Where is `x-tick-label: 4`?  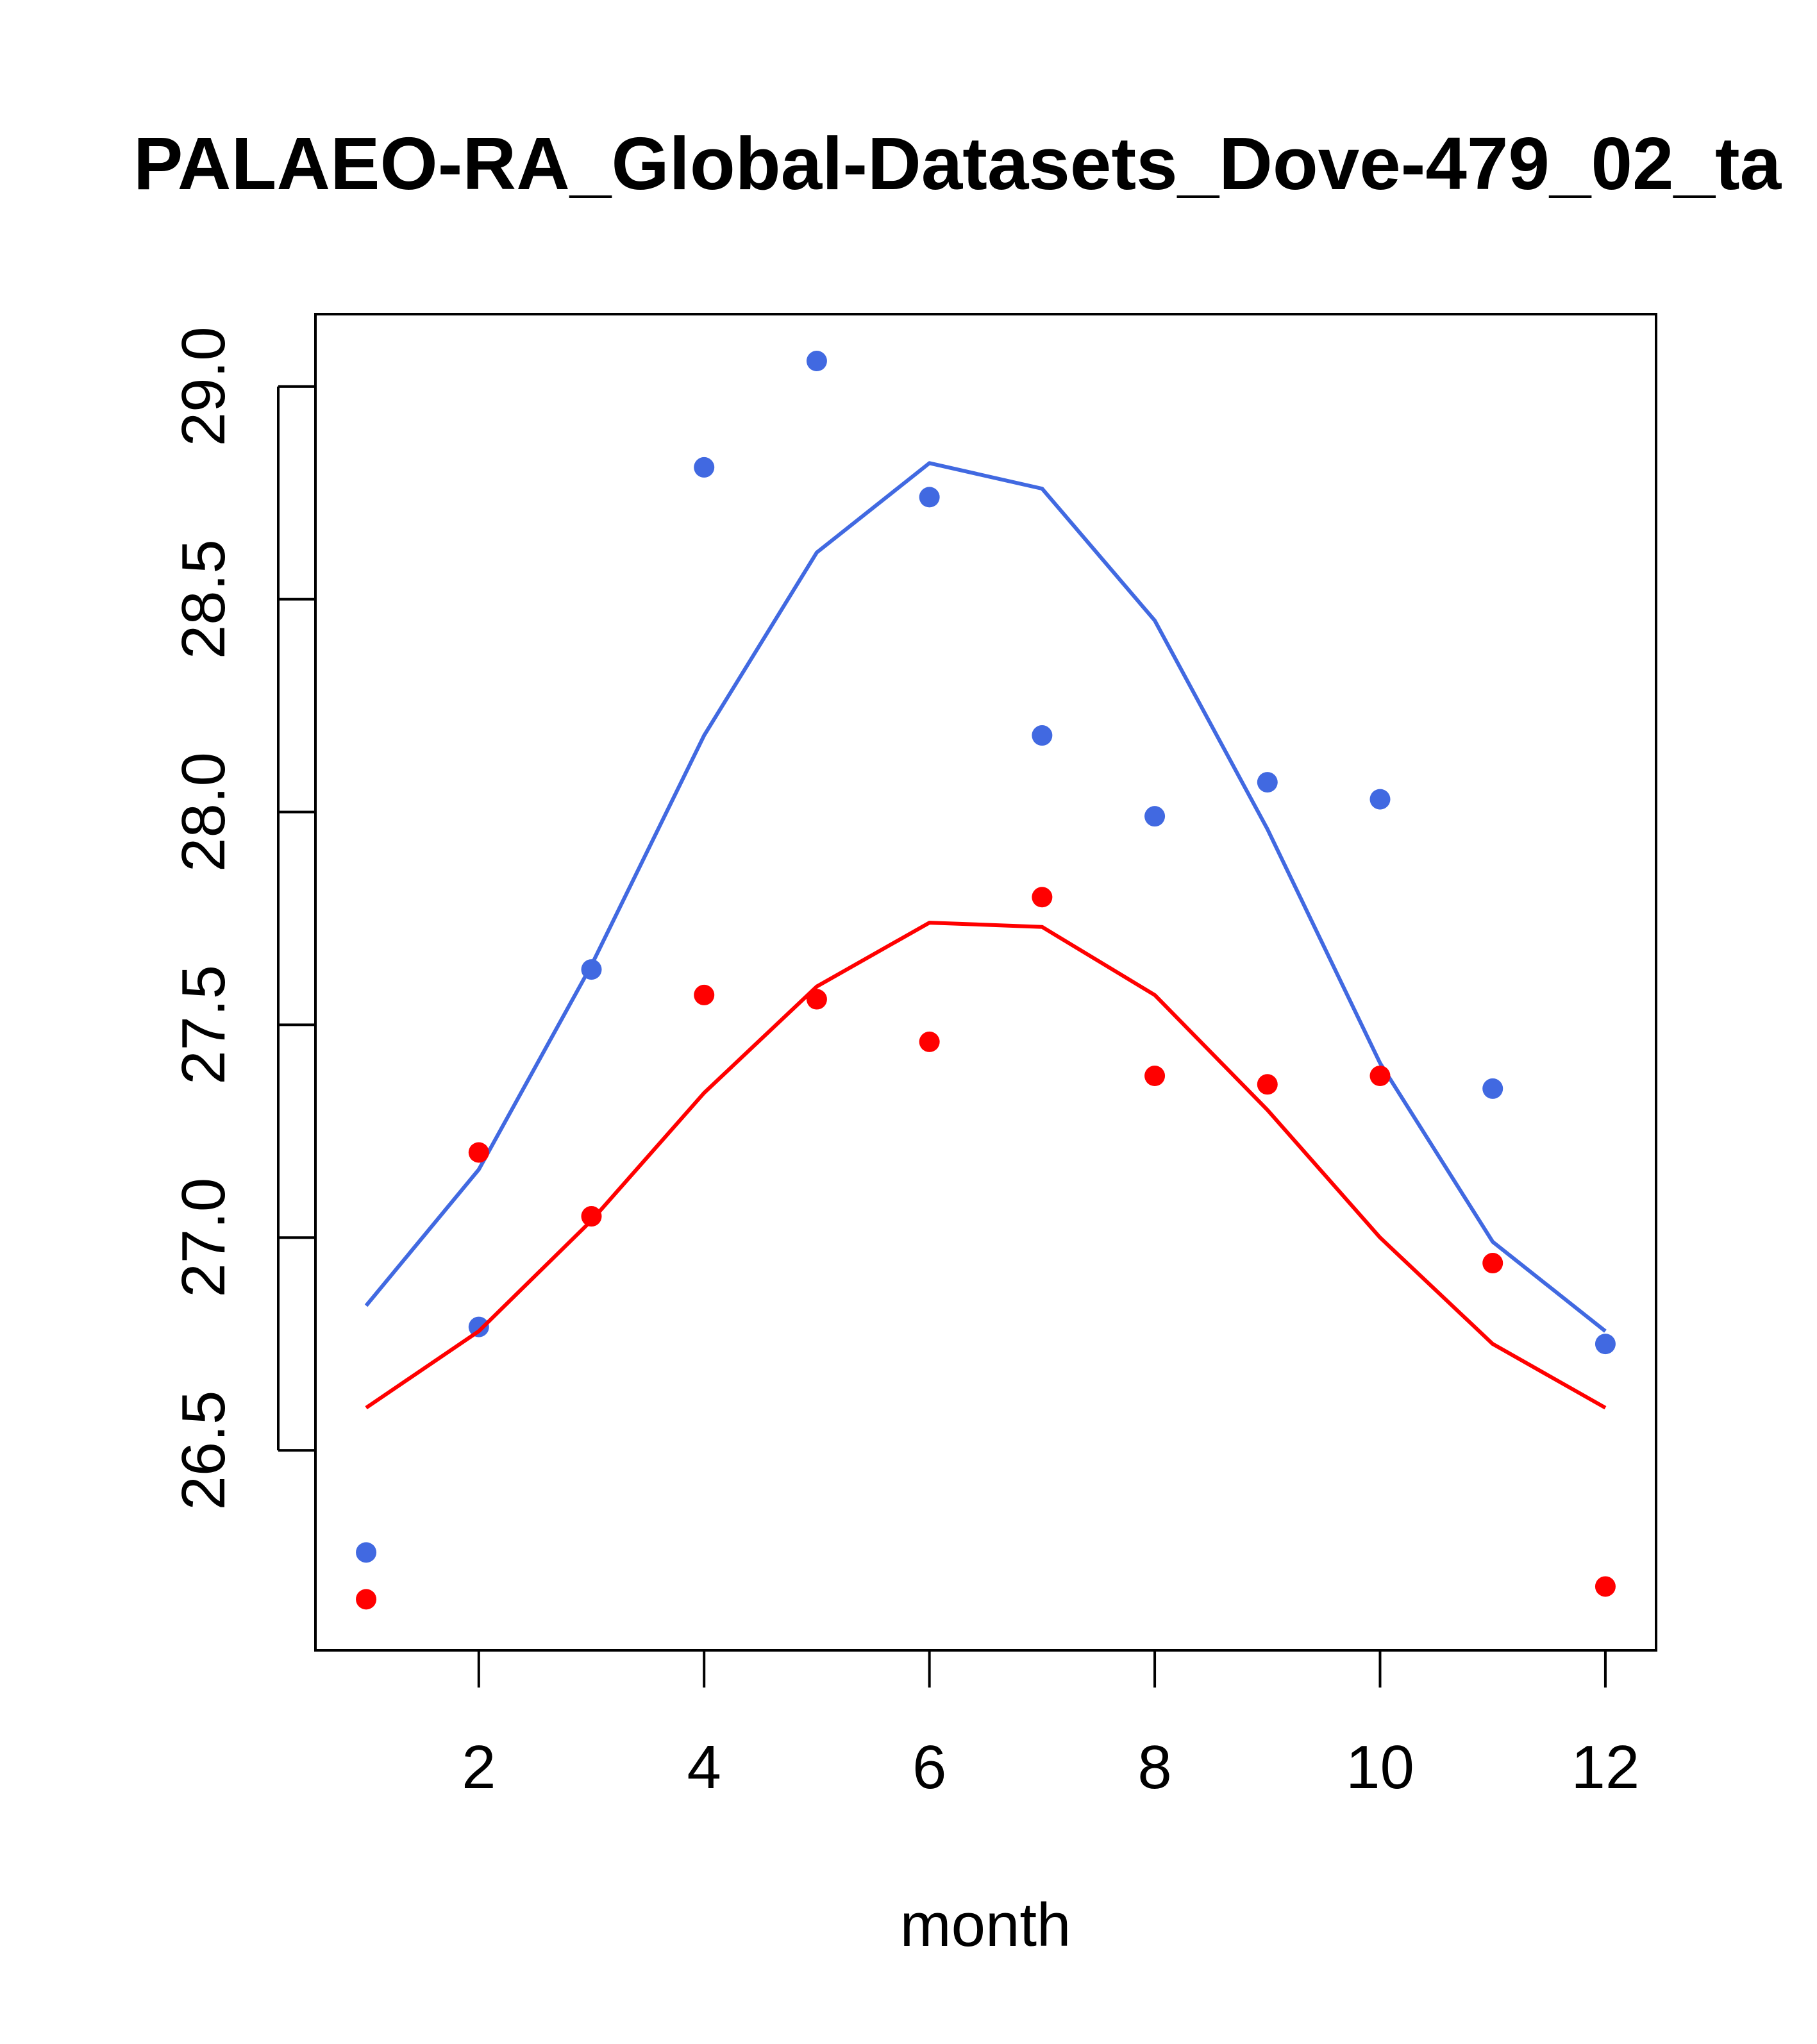
x-tick-label: 4 is located at coordinates (704, 1767).